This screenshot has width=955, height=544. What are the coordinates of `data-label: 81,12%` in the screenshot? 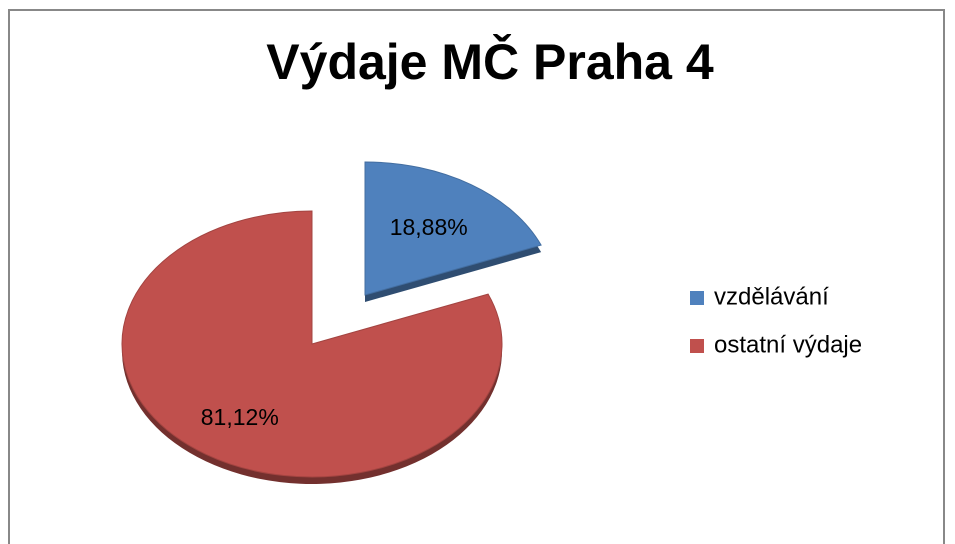 It's located at (240, 417).